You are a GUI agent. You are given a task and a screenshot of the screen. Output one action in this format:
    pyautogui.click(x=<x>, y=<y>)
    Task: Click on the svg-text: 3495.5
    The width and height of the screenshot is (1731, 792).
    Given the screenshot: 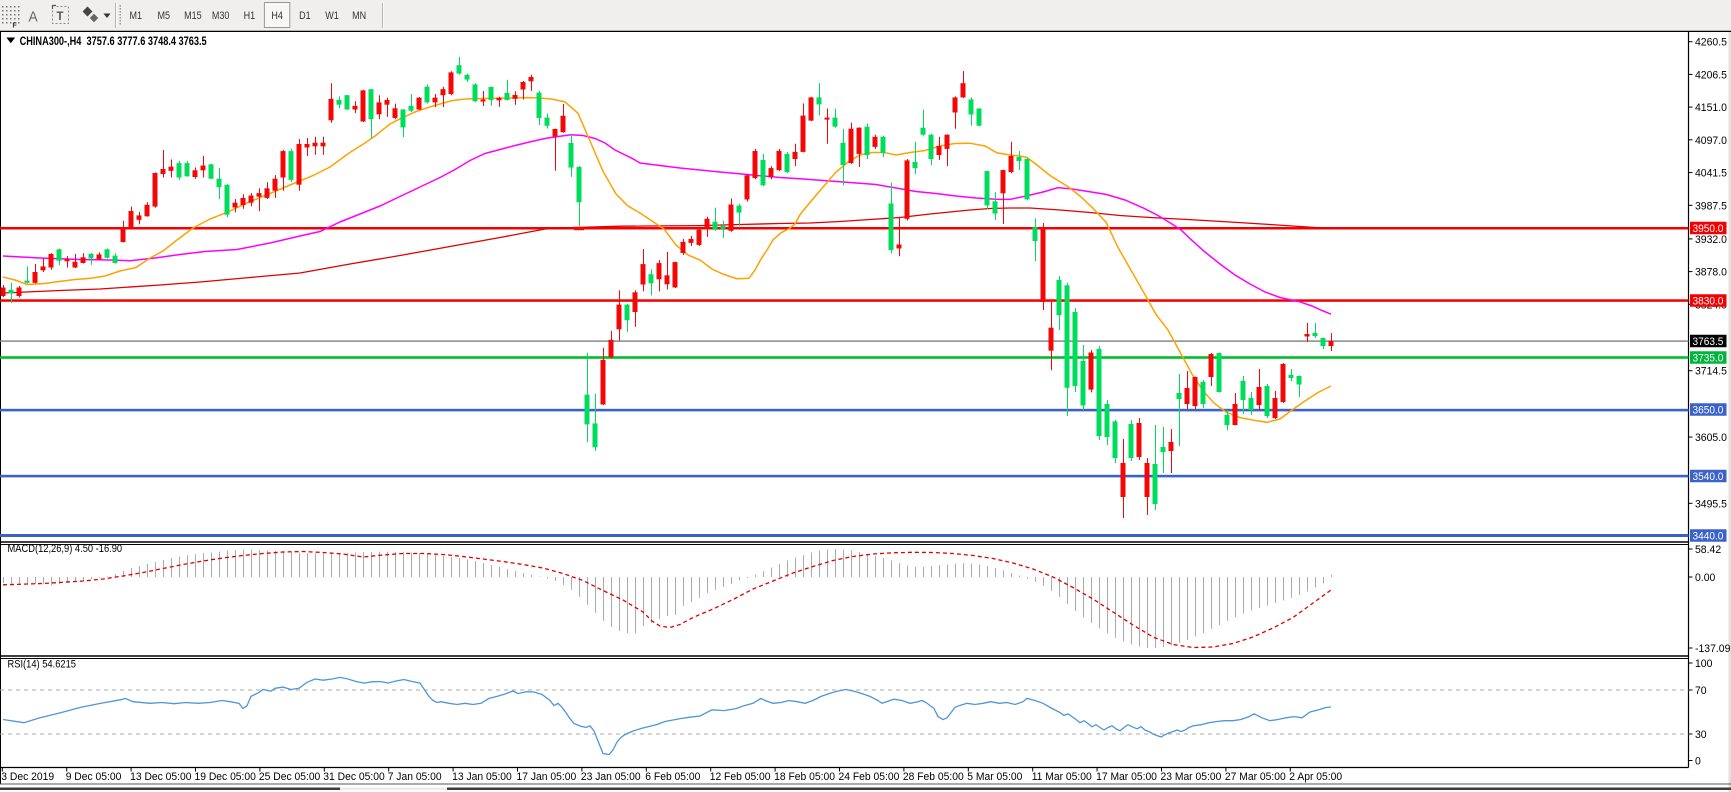 What is the action you would take?
    pyautogui.click(x=1711, y=504)
    